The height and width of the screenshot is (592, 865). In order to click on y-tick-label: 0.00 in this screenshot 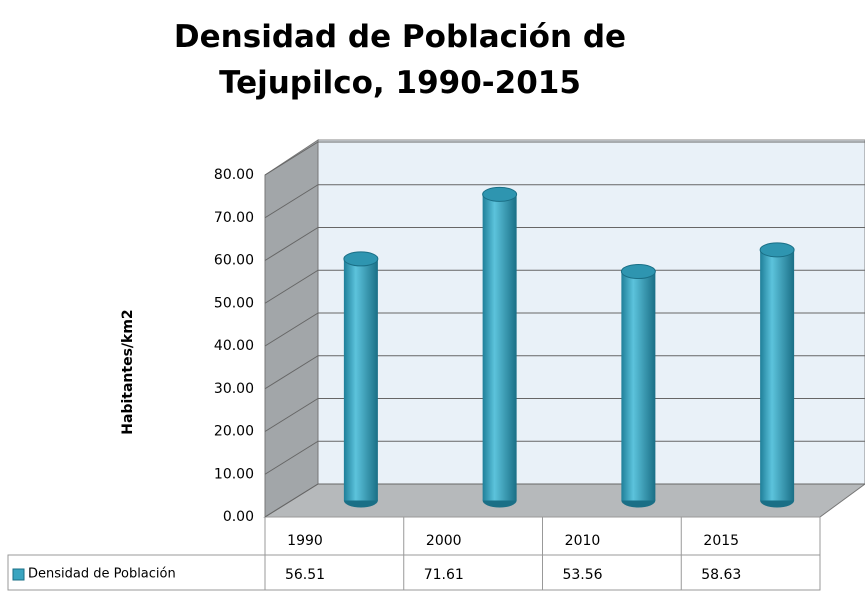, I will do `click(238, 517)`.